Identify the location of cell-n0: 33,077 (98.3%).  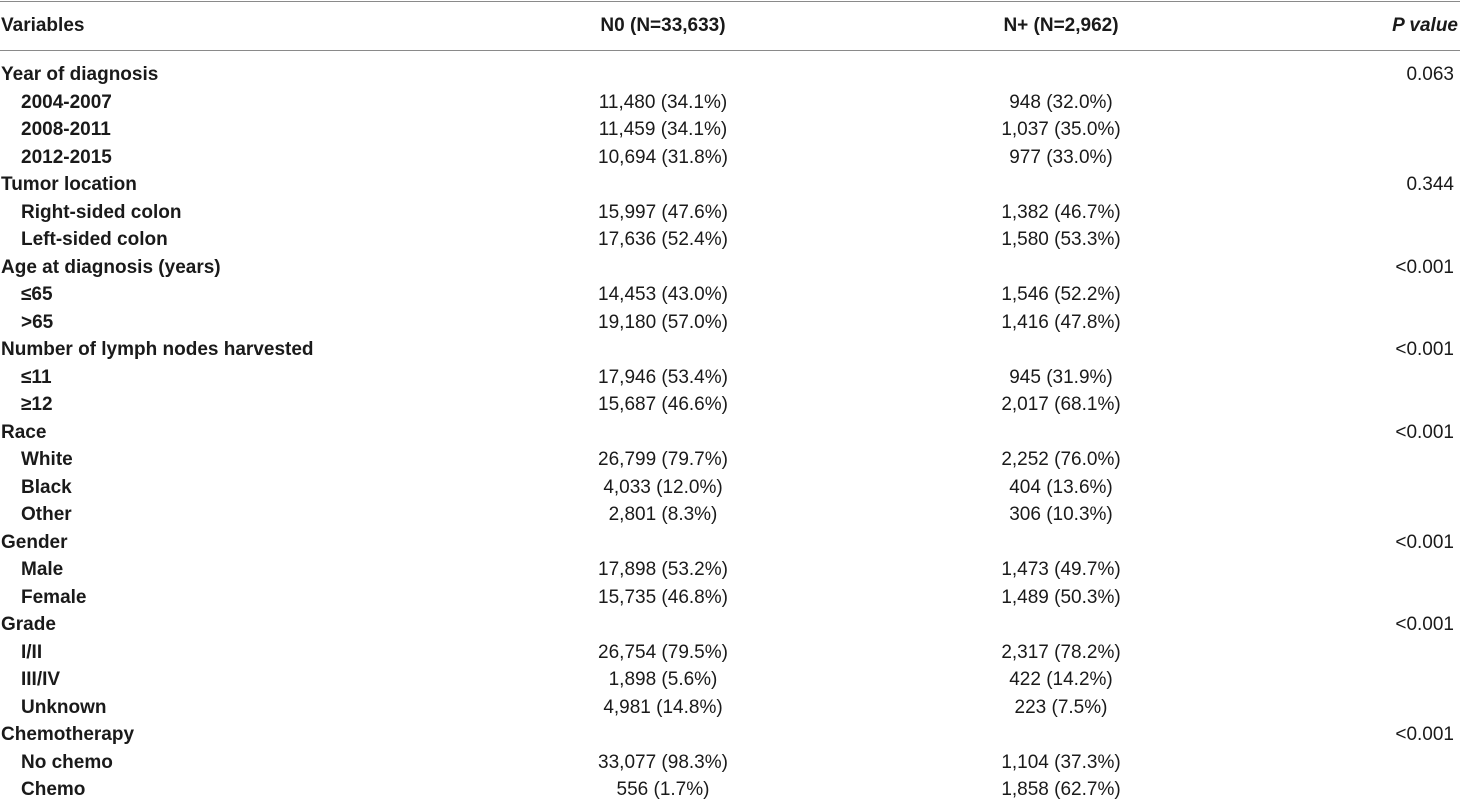
(663, 762).